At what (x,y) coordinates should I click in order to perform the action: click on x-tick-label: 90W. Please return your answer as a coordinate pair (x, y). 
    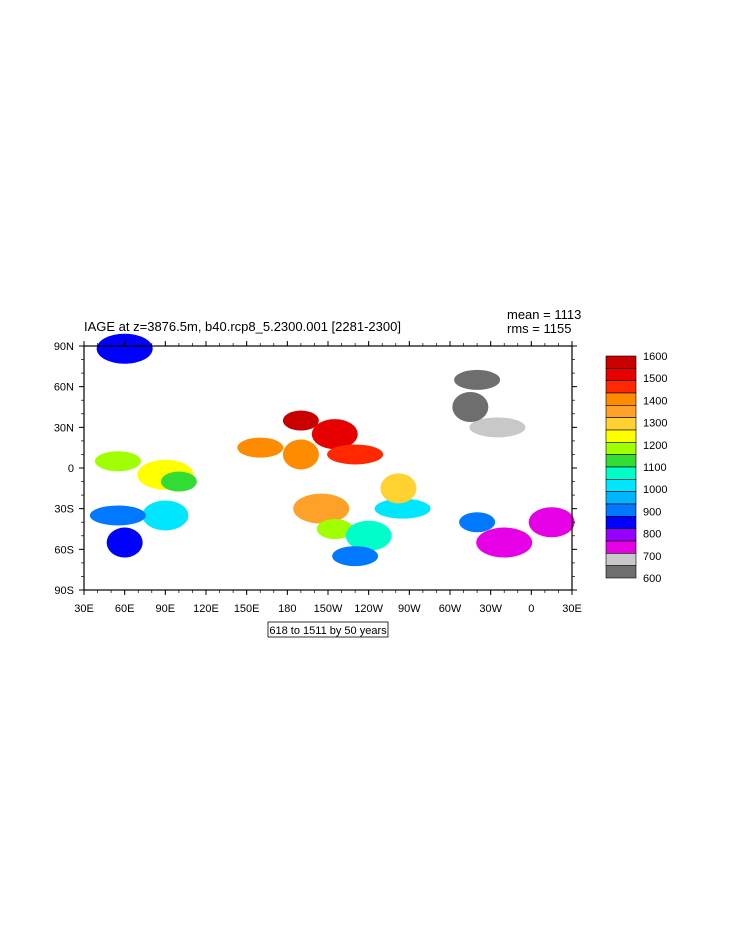
    Looking at the image, I should click on (409, 609).